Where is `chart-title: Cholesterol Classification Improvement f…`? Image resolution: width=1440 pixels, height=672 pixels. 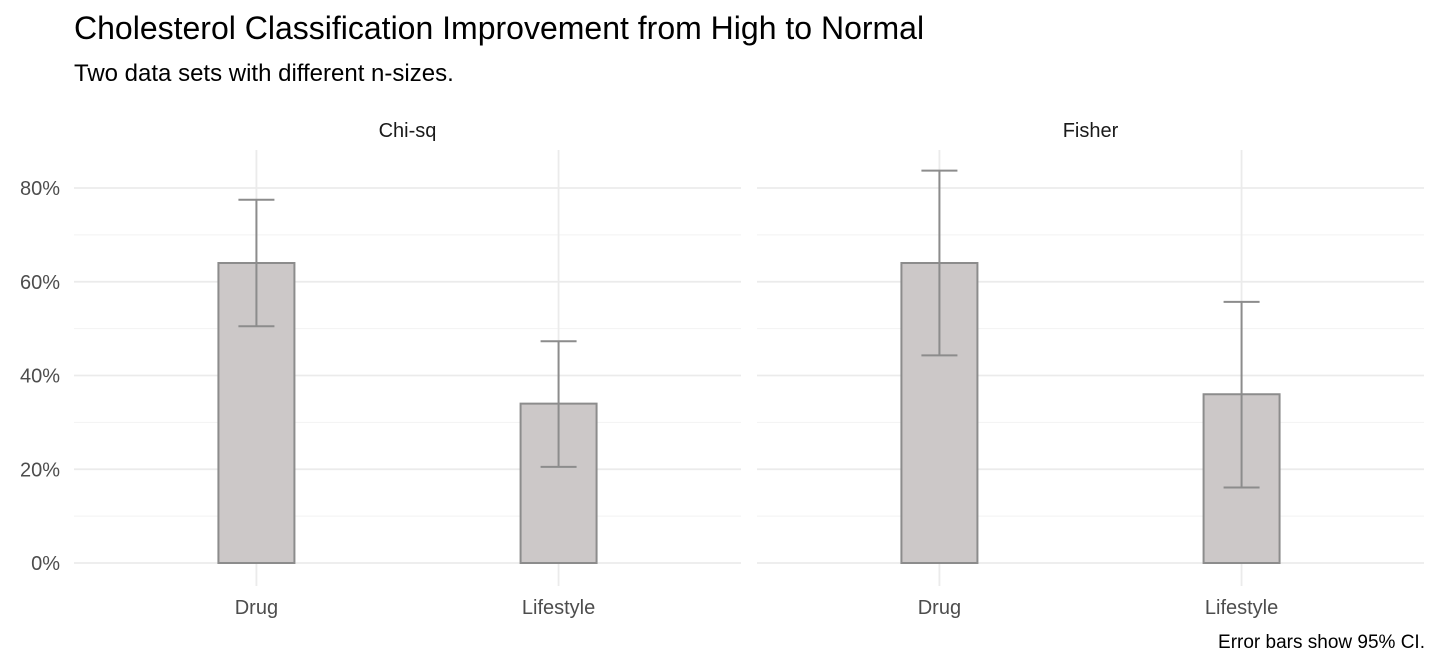
chart-title: Cholesterol Classification Improvement f… is located at coordinates (499, 28).